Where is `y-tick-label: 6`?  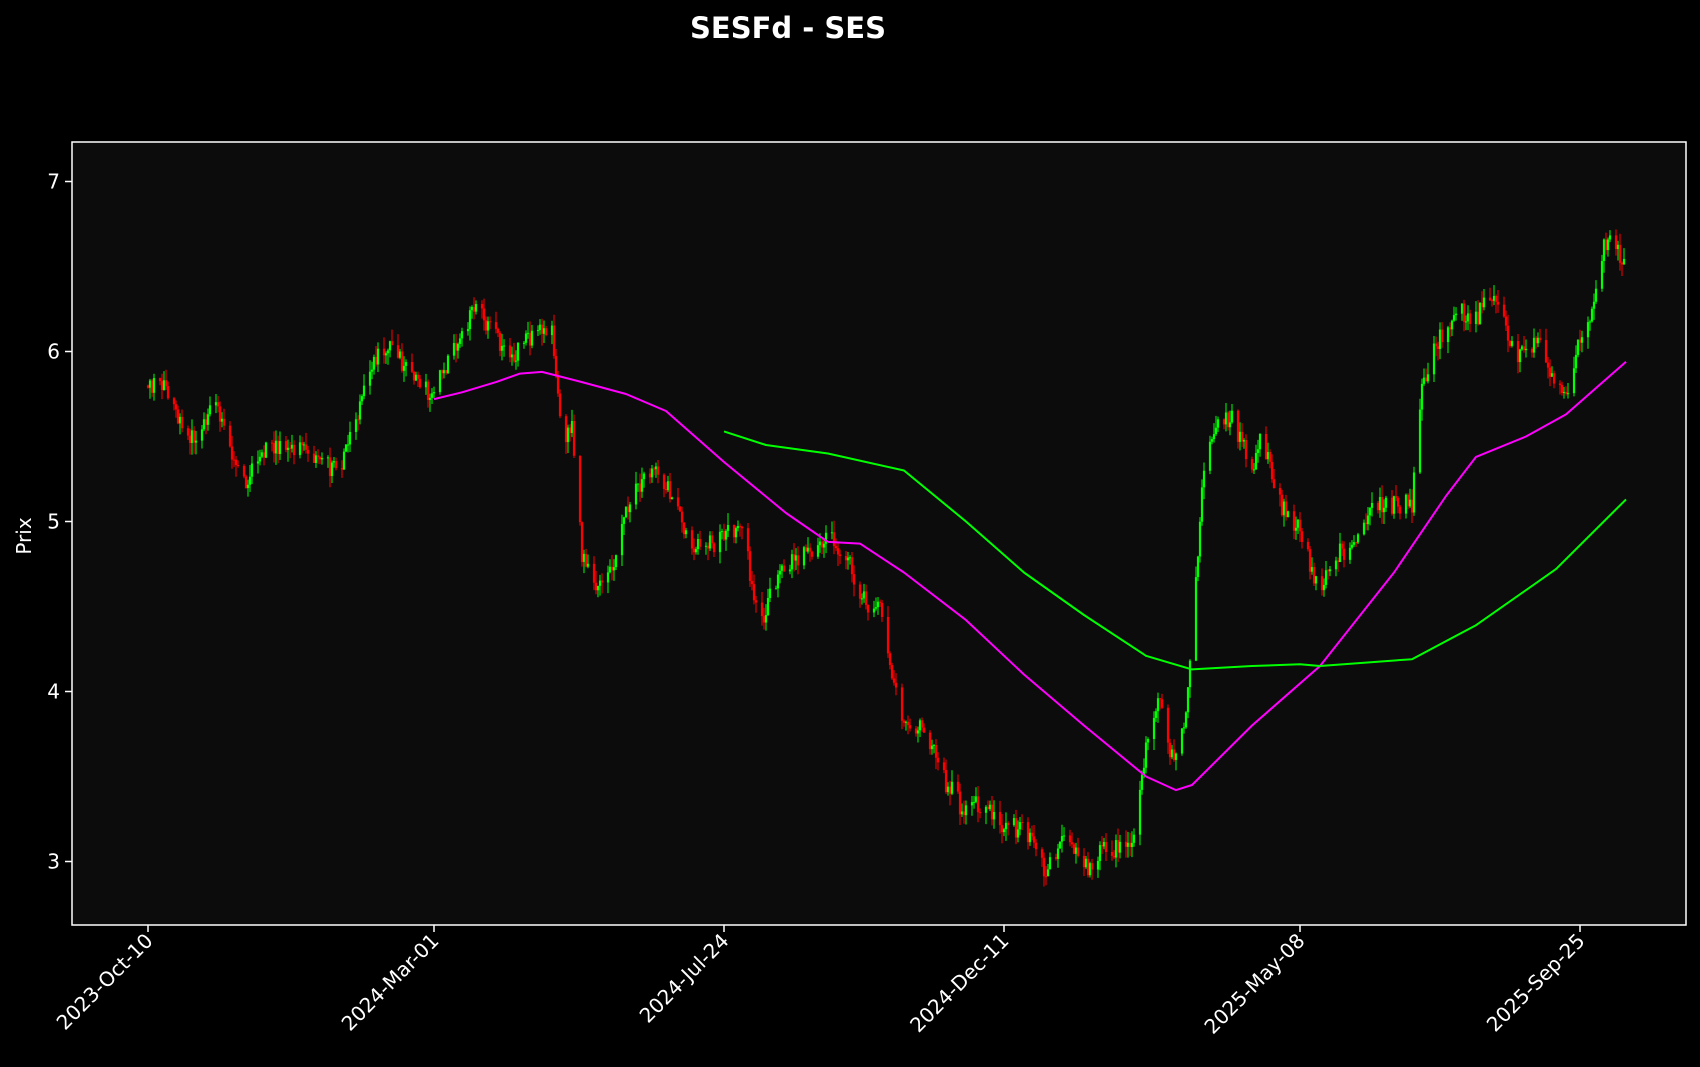 y-tick-label: 6 is located at coordinates (53, 352).